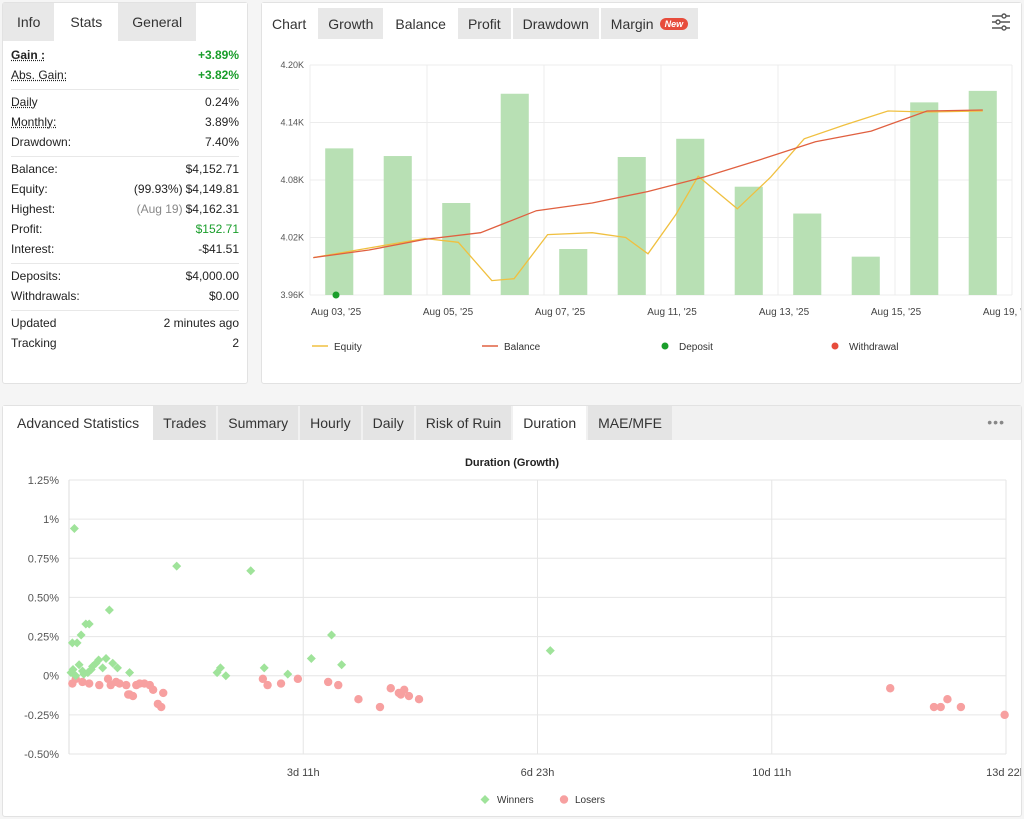 The image size is (1024, 819). I want to click on legend-label: Deposit, so click(696, 347).